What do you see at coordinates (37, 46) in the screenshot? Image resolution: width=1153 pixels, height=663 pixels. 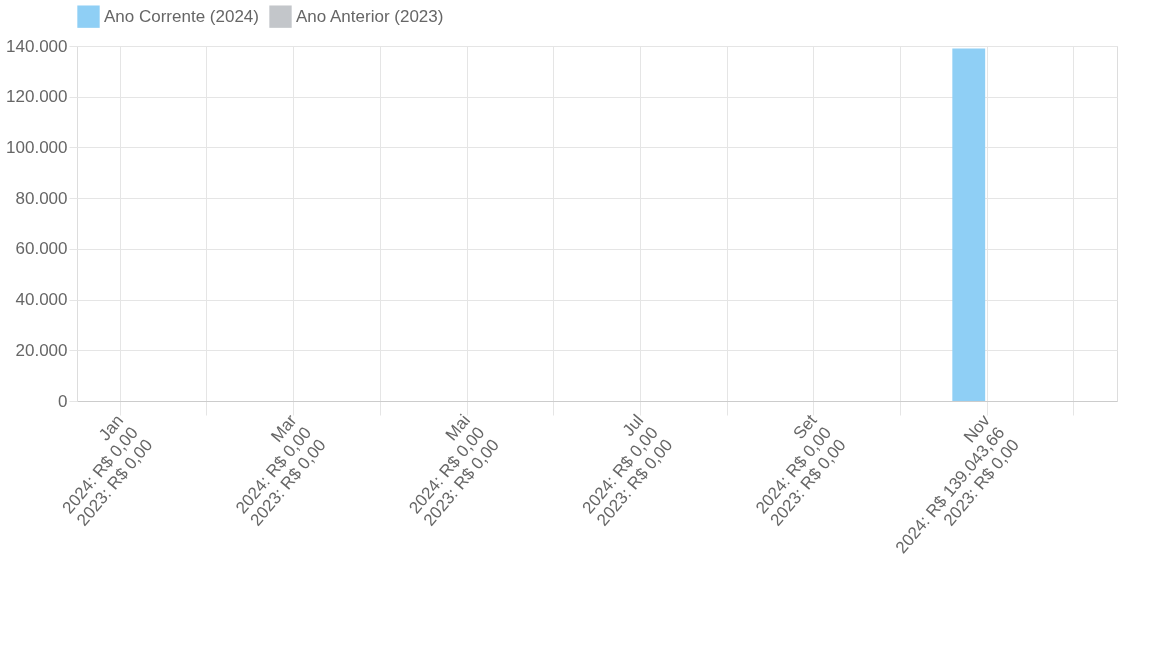 I see `y-tick-label: 140.000` at bounding box center [37, 46].